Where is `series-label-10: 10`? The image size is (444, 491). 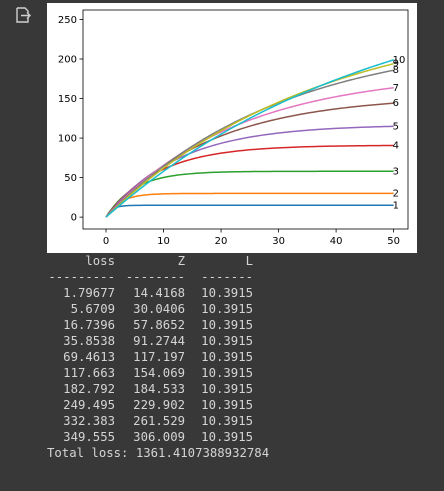
series-label-10: 10 is located at coordinates (399, 60).